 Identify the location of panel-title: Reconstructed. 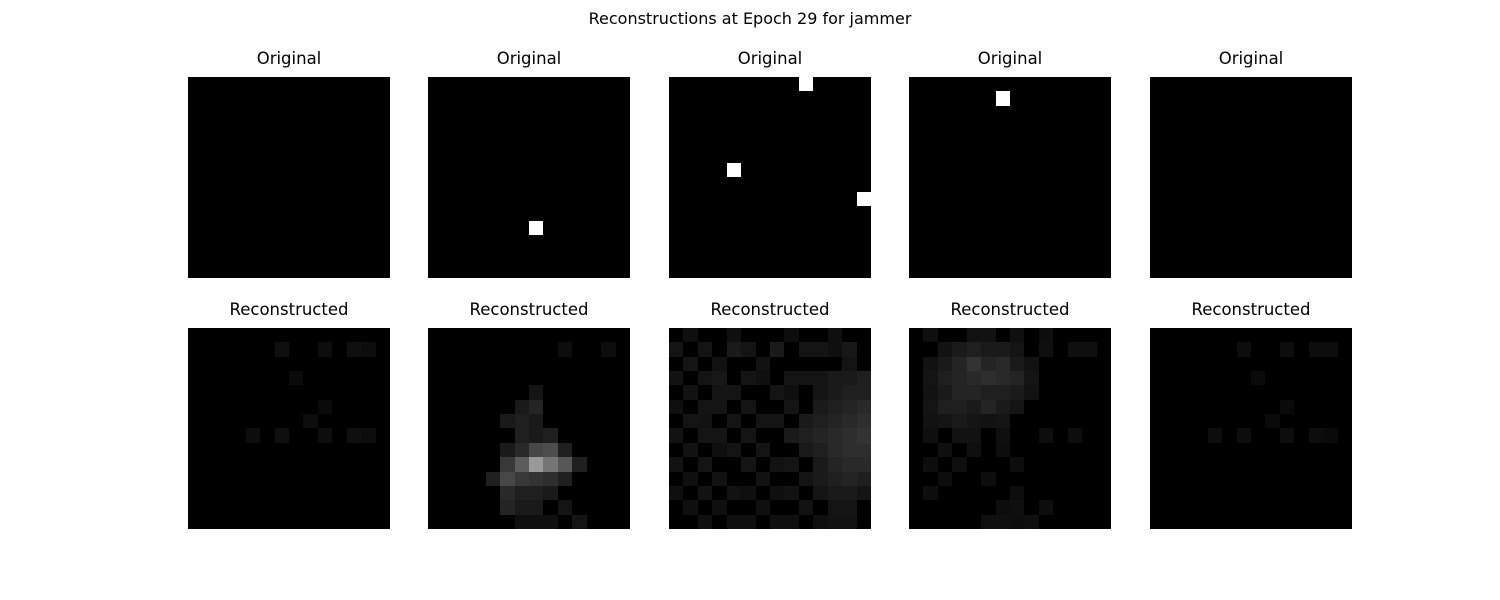
(289, 309).